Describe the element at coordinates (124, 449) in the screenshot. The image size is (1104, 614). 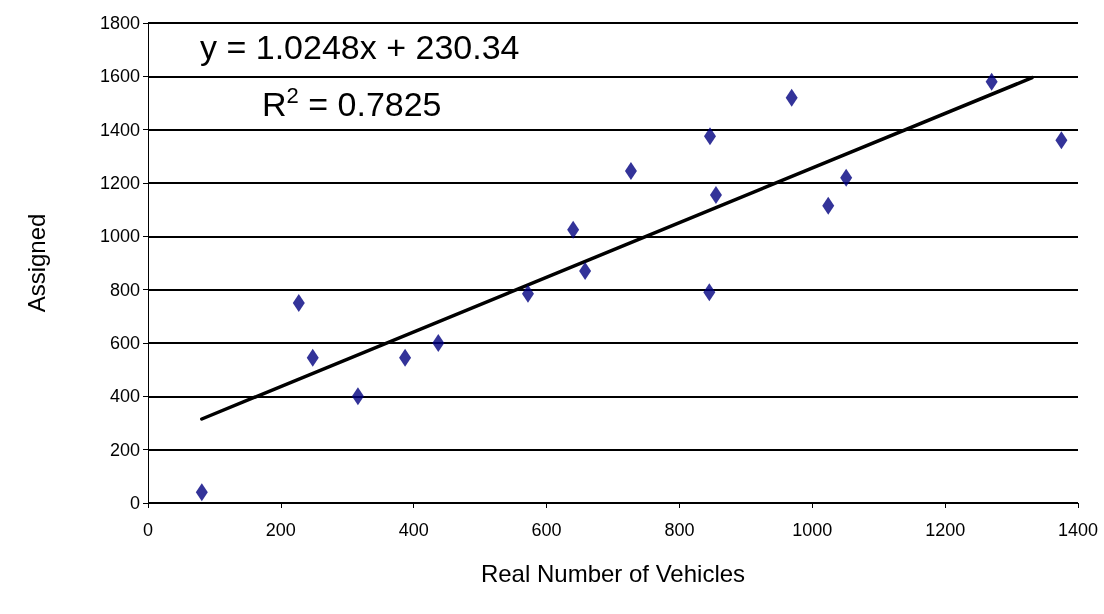
I see `y-tick-label: 200` at that location.